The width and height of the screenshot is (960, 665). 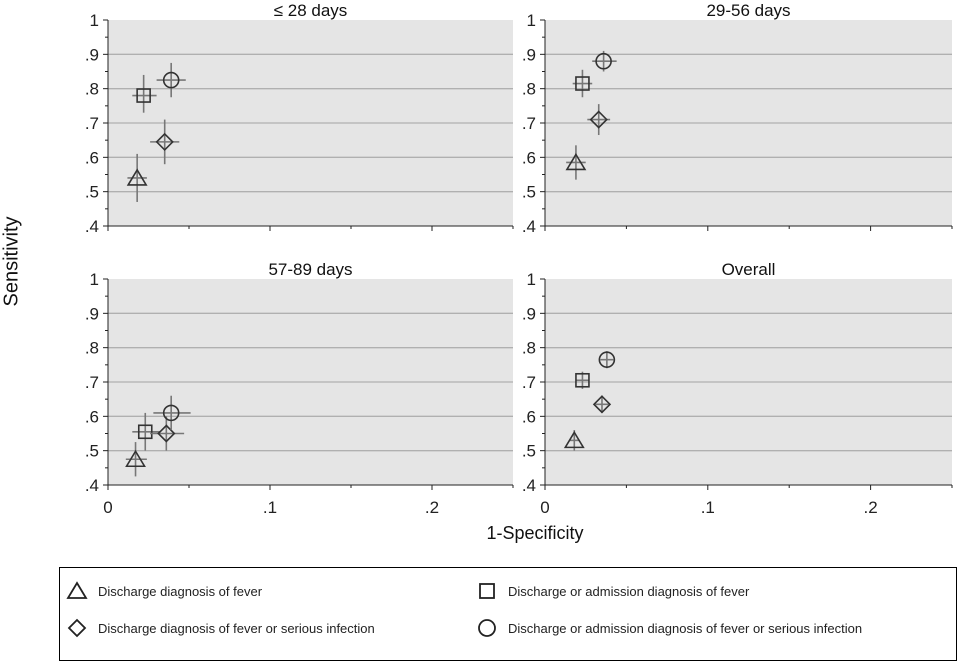 What do you see at coordinates (487, 591) in the screenshot?
I see `square-marker-icon` at bounding box center [487, 591].